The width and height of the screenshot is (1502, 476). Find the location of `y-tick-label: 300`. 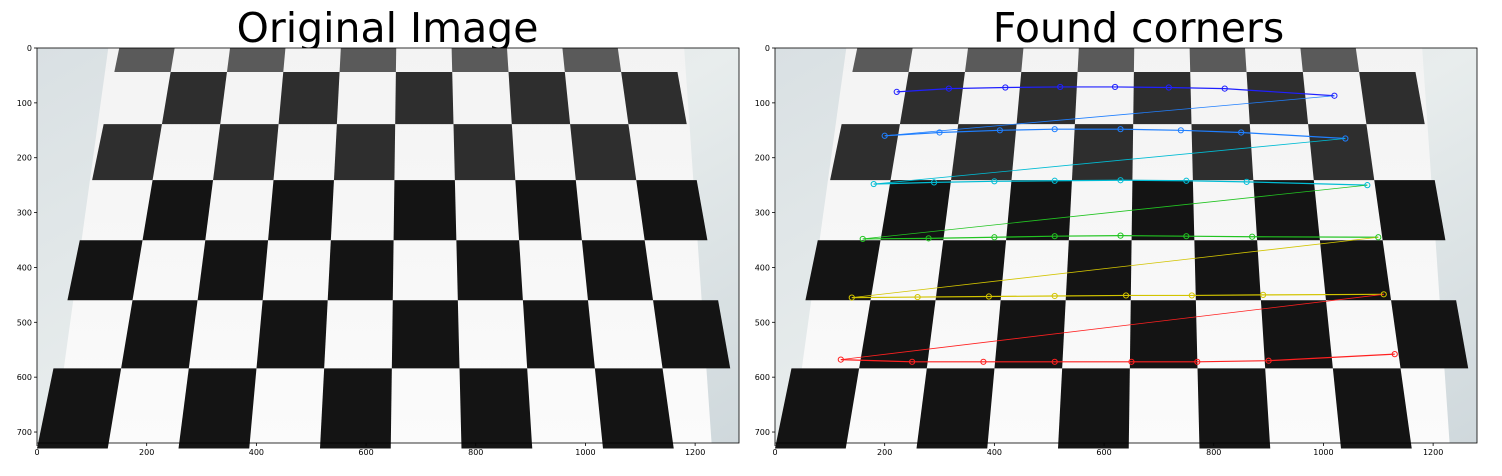

y-tick-label: 300 is located at coordinates (762, 213).